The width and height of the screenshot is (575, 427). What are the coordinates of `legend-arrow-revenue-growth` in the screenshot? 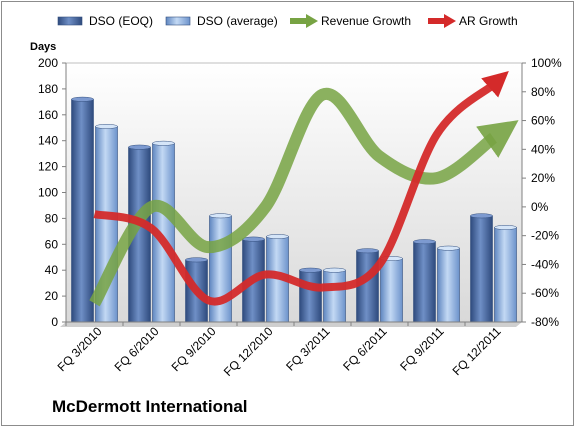 It's located at (312, 21).